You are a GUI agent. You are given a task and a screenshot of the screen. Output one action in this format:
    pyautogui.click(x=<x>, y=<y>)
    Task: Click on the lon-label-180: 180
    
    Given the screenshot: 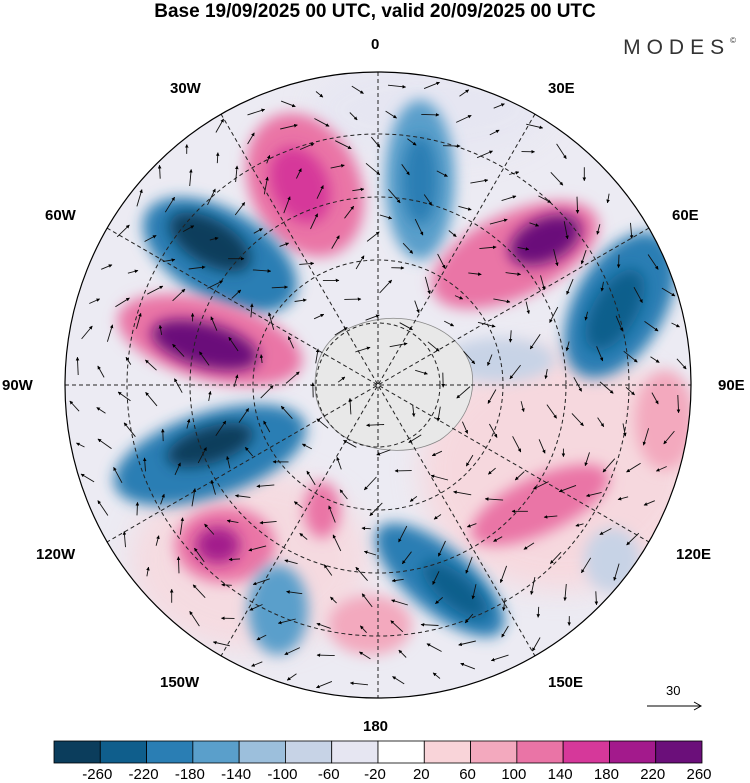 What is the action you would take?
    pyautogui.click(x=376, y=726)
    